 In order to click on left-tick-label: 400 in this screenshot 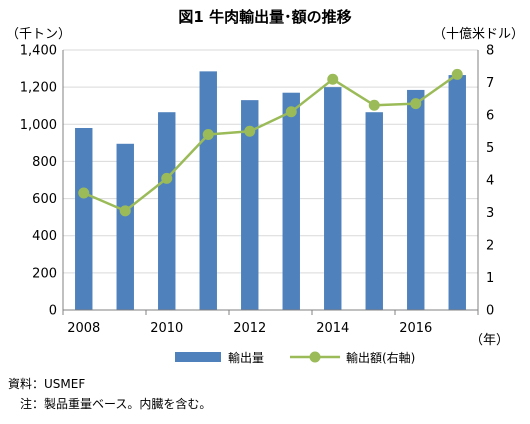, I will do `click(44, 236)`.